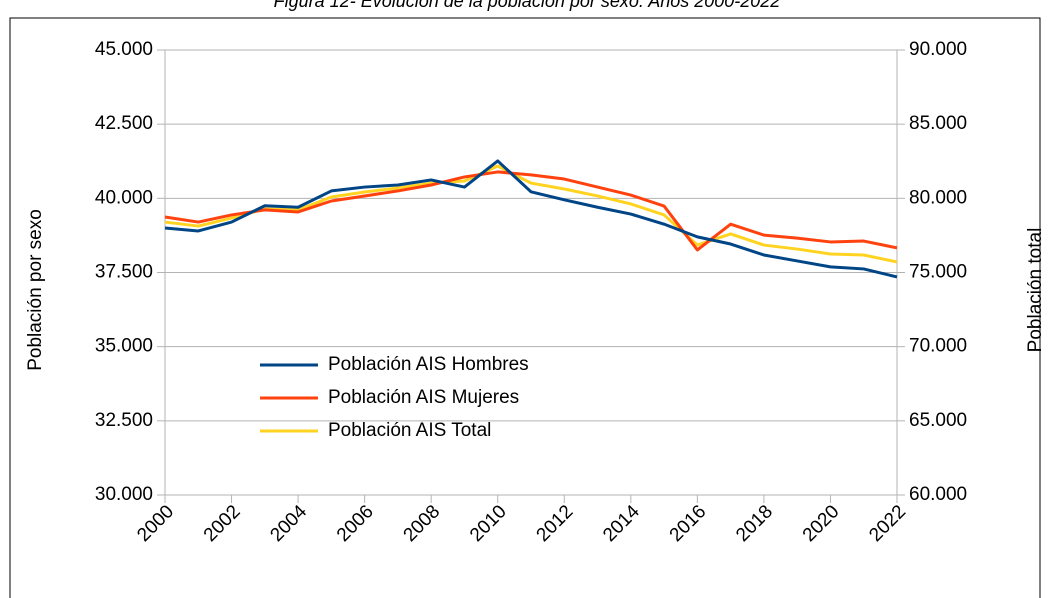  What do you see at coordinates (155, 523) in the screenshot?
I see `x-tick-label: 2000` at bounding box center [155, 523].